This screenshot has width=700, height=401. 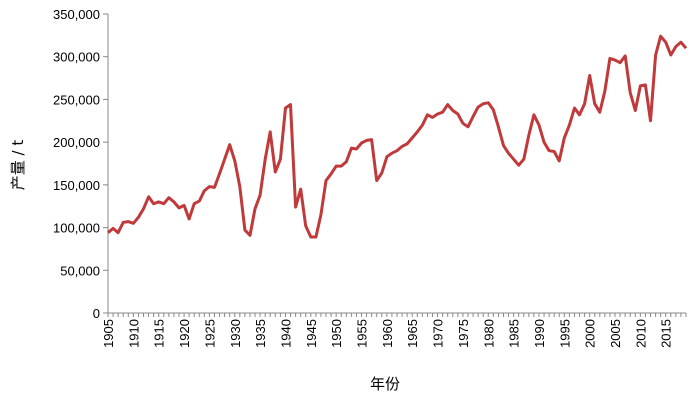 I want to click on x-tick-label: 2015, so click(x=666, y=333).